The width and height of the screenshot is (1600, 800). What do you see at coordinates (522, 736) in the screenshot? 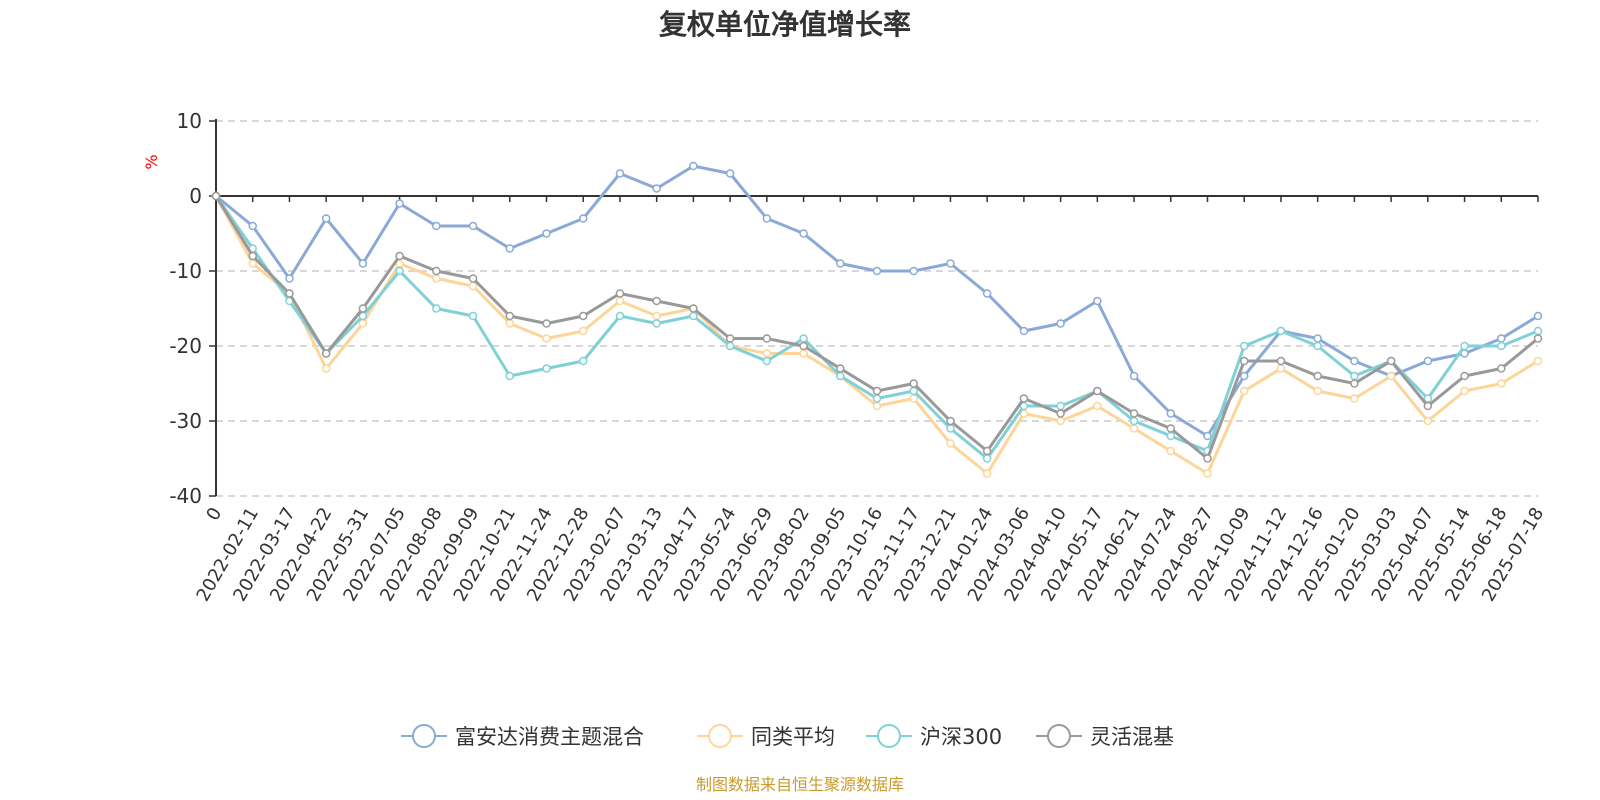
I see `legend-item: 富安达消费主题混合` at bounding box center [522, 736].